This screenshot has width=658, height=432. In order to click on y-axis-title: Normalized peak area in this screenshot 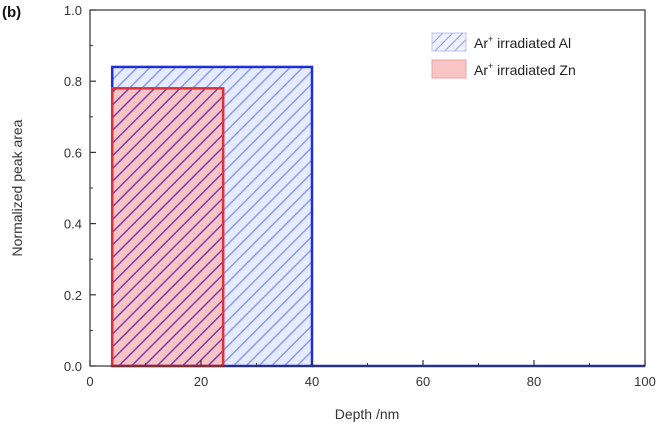, I will do `click(17, 187)`.